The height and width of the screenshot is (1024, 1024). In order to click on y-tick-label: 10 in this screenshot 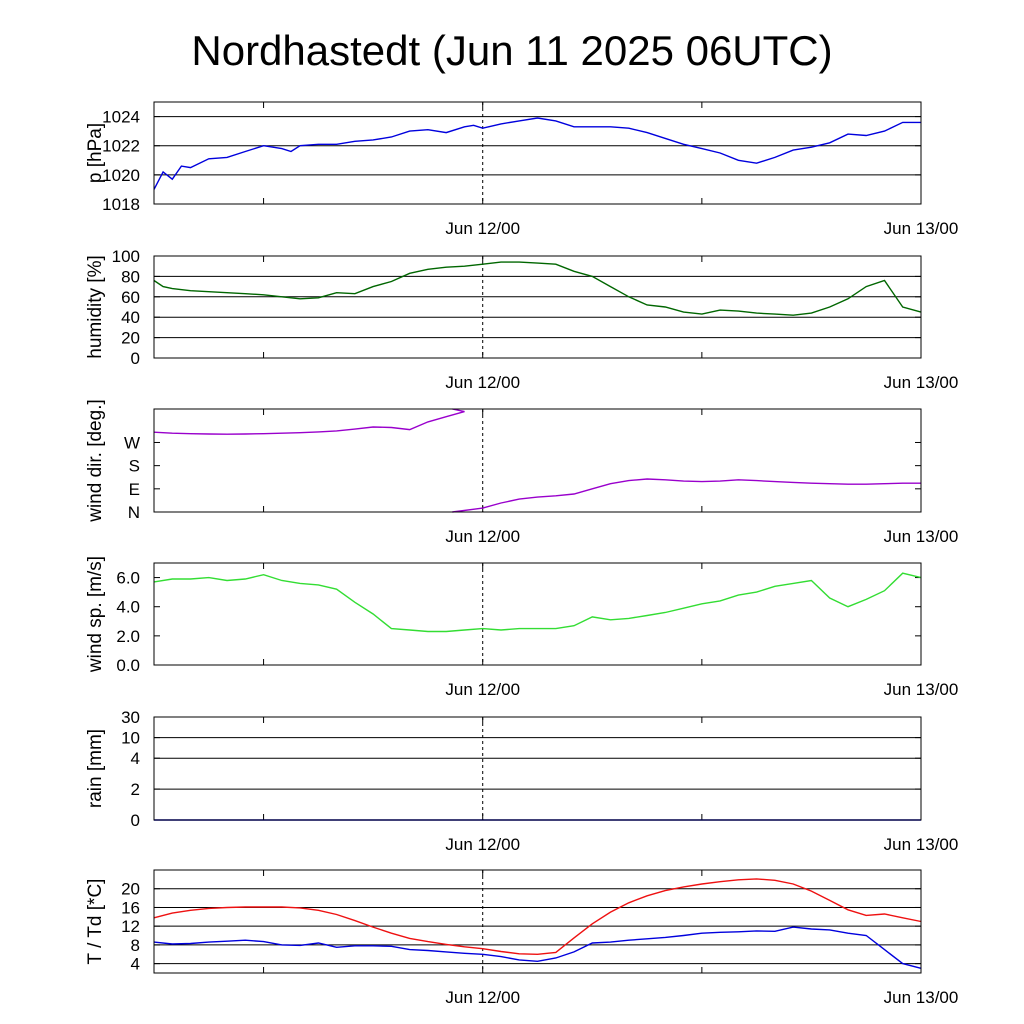, I will do `click(130, 738)`.